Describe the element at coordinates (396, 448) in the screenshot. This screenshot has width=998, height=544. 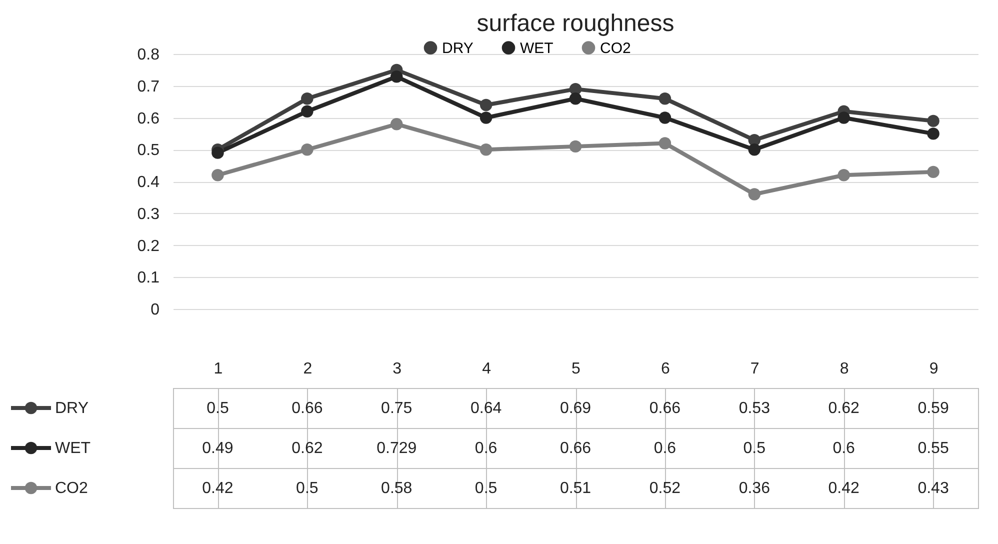
I see `data-label: 0.729` at that location.